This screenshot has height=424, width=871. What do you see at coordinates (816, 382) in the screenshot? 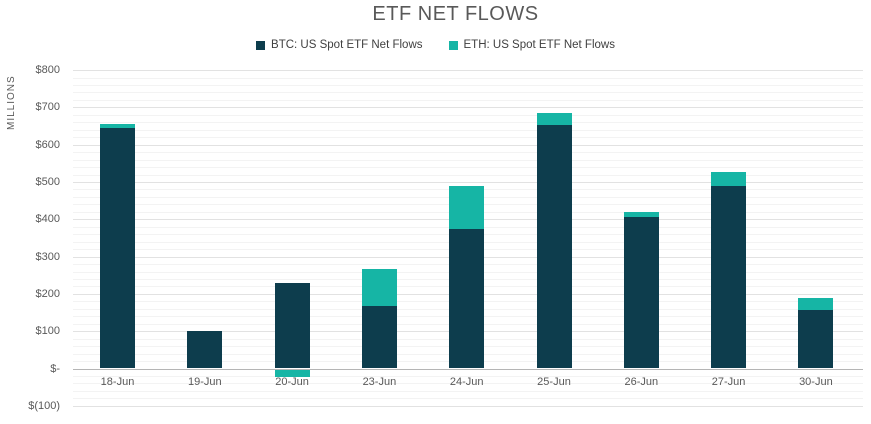
I see `x-tick-label: 30-Jun` at bounding box center [816, 382].